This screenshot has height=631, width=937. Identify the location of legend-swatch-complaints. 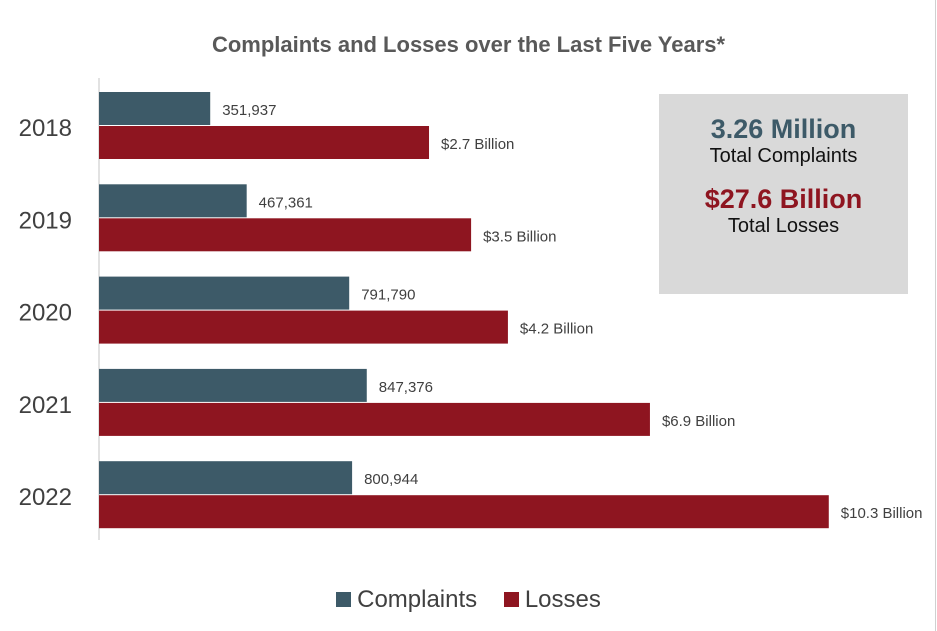
(344, 599).